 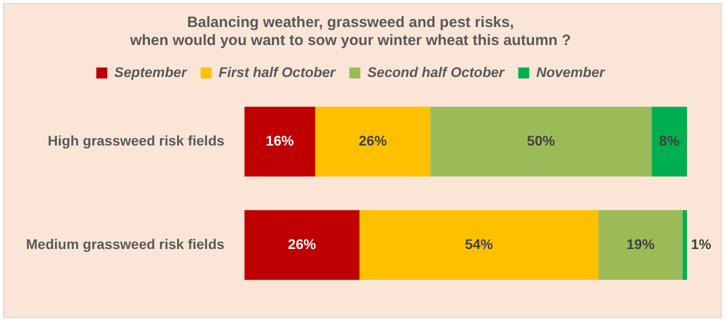 I want to click on chart-title: Balancing weather, grassweed and pest risks, when would you want to sow your winter wheat this autumn ?, so click(x=350, y=32).